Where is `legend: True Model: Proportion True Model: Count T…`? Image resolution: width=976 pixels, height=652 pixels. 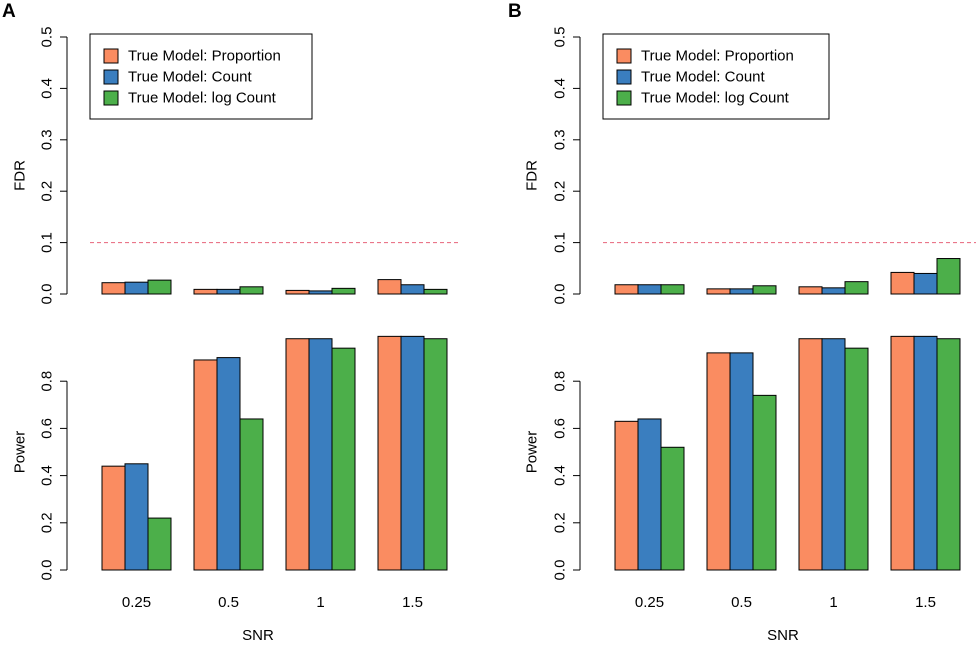
legend: True Model: Proportion True Model: Count T… is located at coordinates (716, 76).